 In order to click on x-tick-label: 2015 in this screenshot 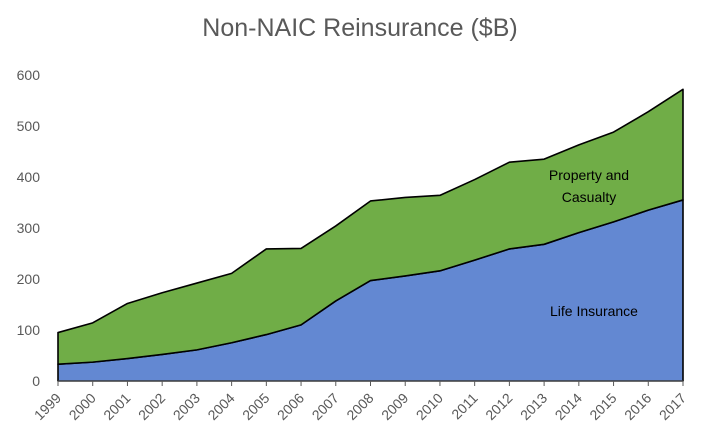, I will do `click(602, 406)`.